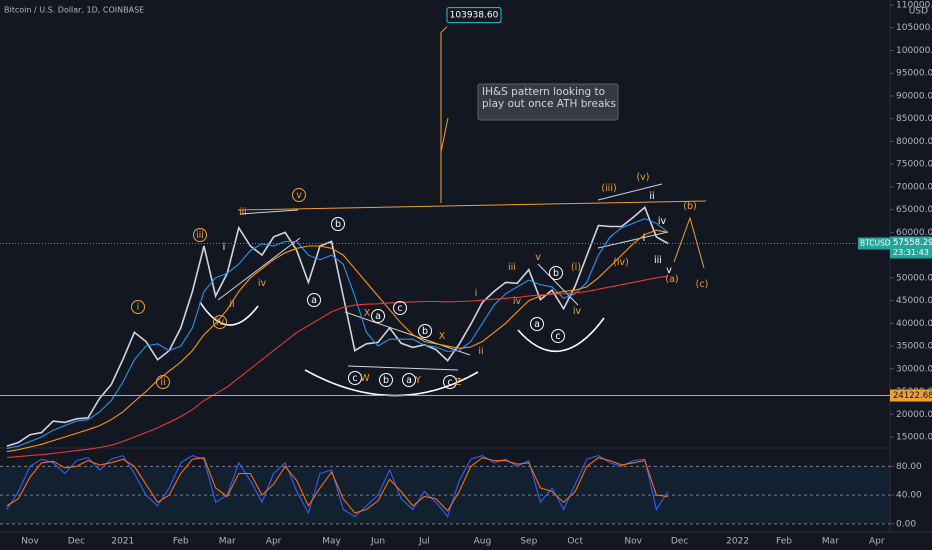 The height and width of the screenshot is (550, 932). What do you see at coordinates (444, 135) in the screenshot?
I see `callout-pointer` at bounding box center [444, 135].